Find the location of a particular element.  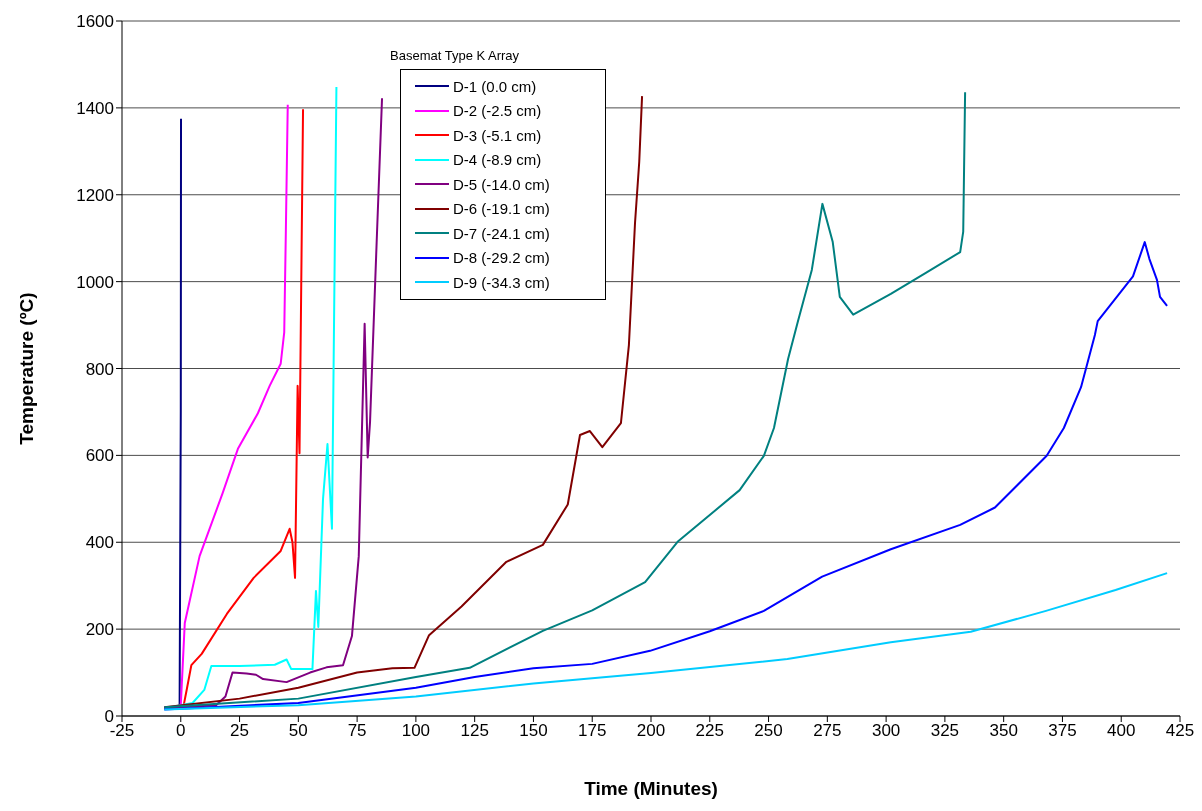

y-tick-label: 1600 is located at coordinates (95, 22).